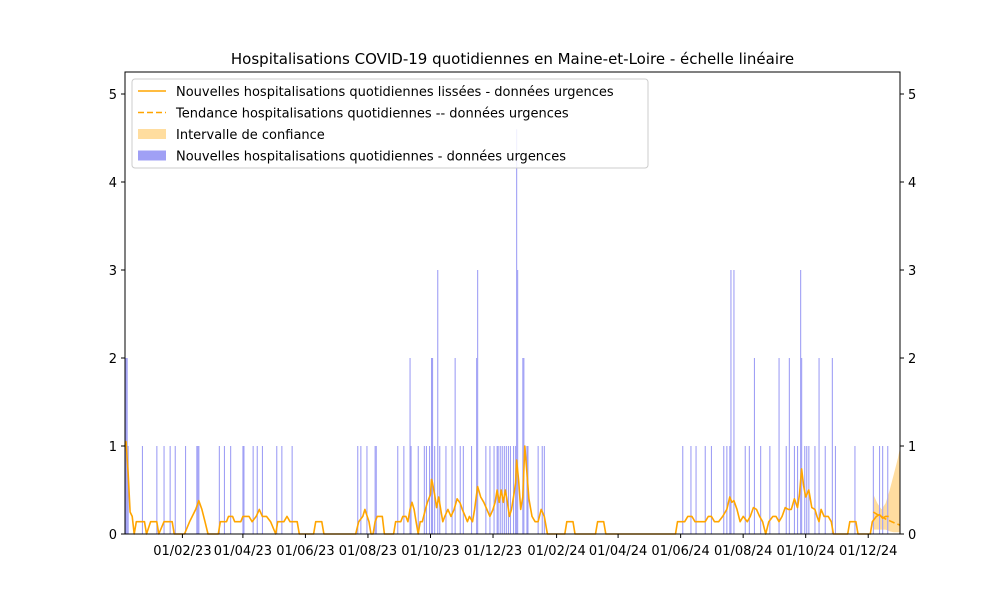  I want to click on ci-band, so click(886, 490).